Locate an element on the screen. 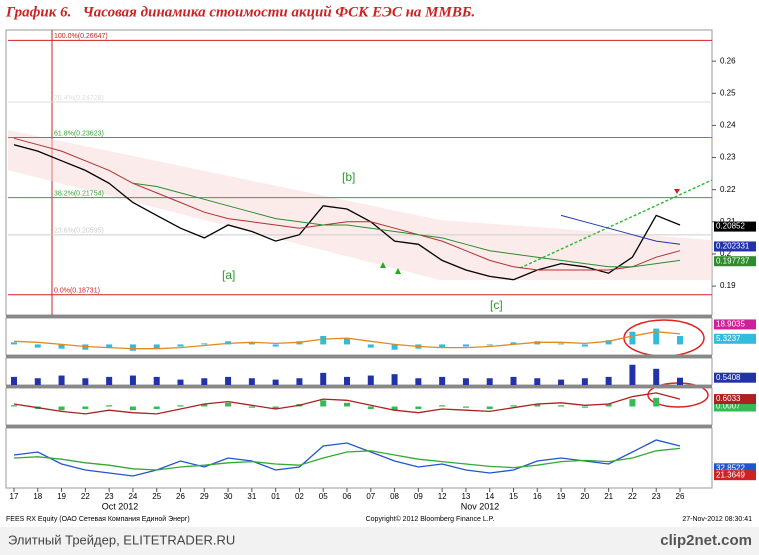 The image size is (759, 555). fib-label: 0.0%(0.18731) is located at coordinates (77, 291).